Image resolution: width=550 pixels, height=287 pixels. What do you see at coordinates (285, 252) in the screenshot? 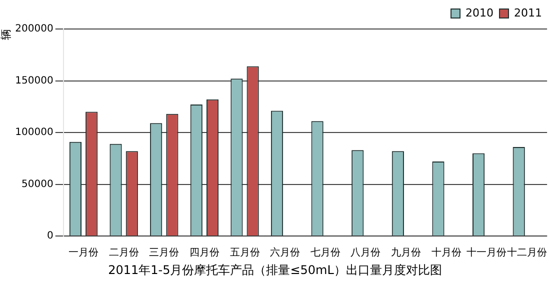
I see `x-tick-label: 六月份` at bounding box center [285, 252].